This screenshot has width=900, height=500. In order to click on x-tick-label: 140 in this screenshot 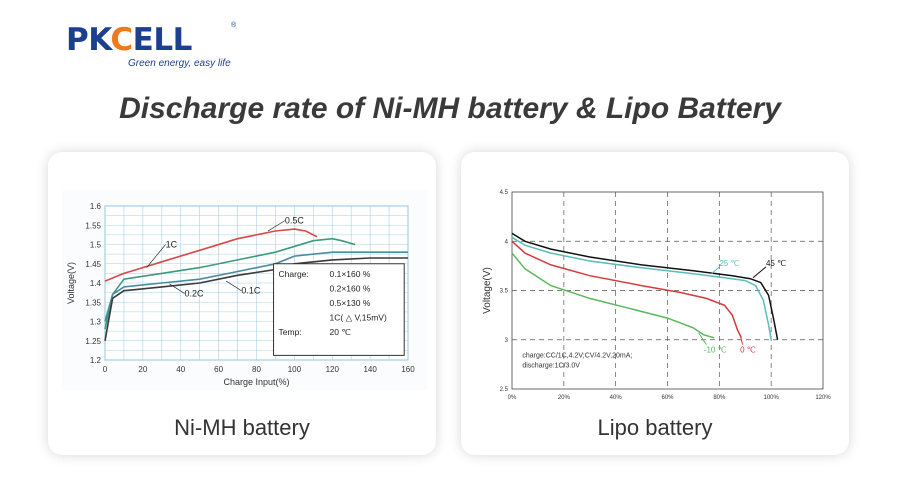, I will do `click(370, 369)`.